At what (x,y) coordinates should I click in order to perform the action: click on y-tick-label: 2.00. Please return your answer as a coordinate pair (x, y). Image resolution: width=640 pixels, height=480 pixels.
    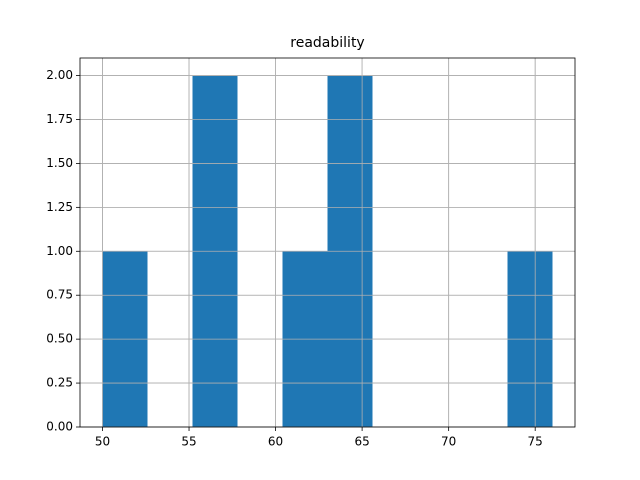
    Looking at the image, I should click on (59, 75).